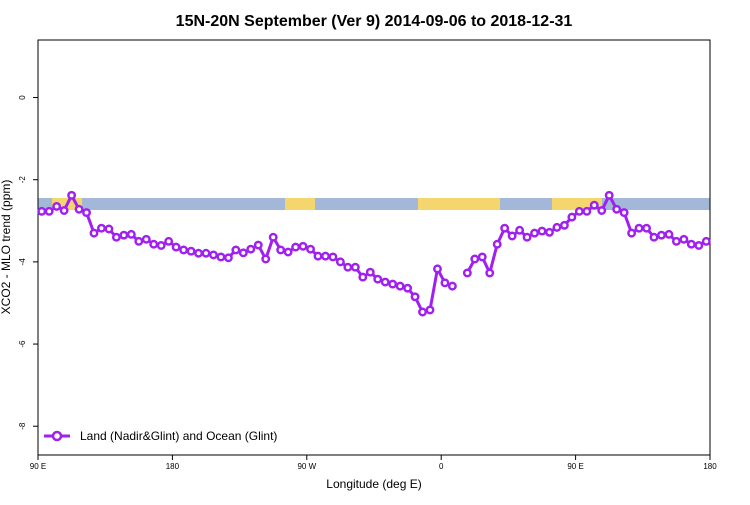  What do you see at coordinates (441, 466) in the screenshot?
I see `x-tick-label: 0` at bounding box center [441, 466].